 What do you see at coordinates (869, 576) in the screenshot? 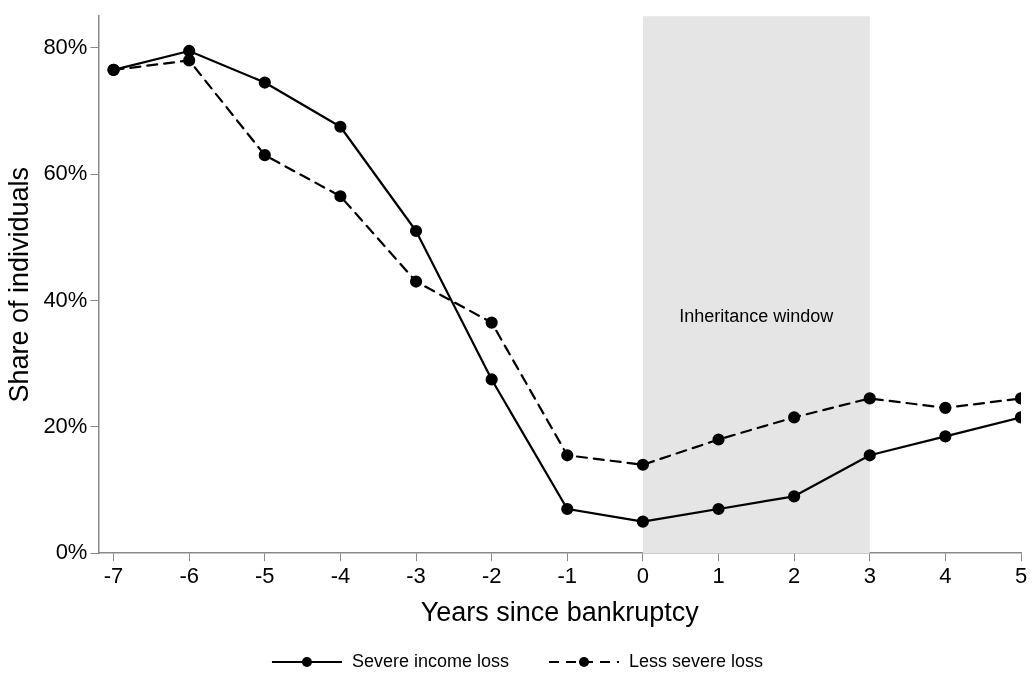
I see `x-tick-label: 3` at bounding box center [869, 576].